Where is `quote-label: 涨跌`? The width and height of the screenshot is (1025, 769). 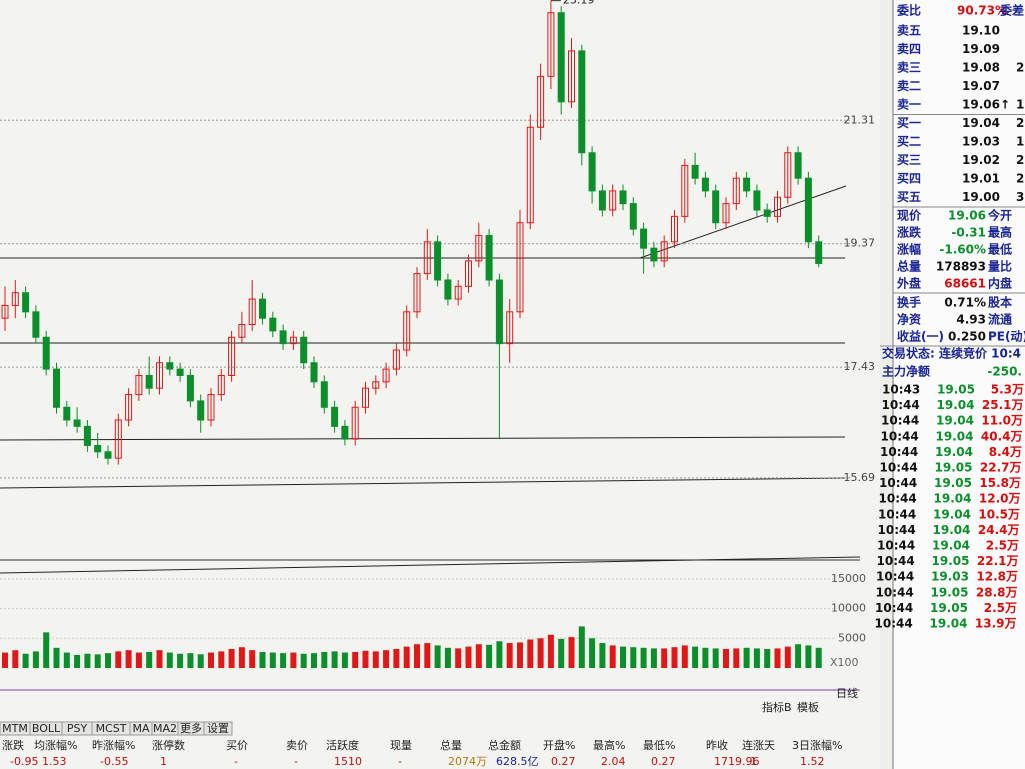
quote-label: 涨跌 is located at coordinates (909, 232).